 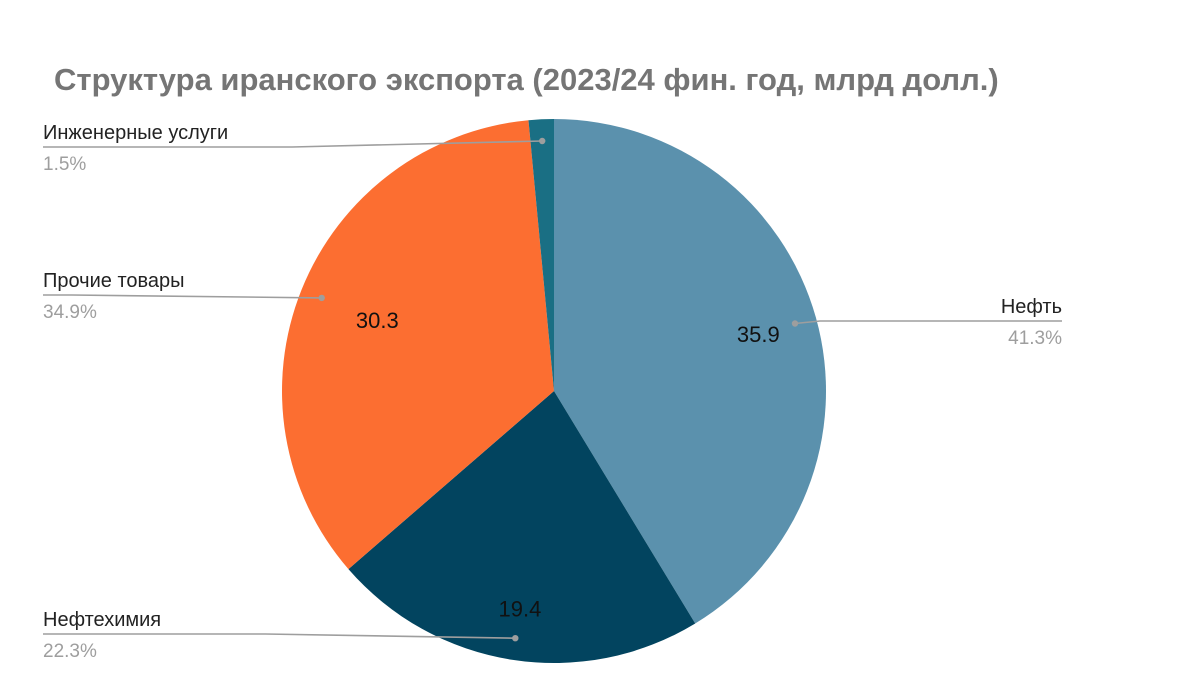 I want to click on value-label-2: 19.4, so click(x=519, y=609).